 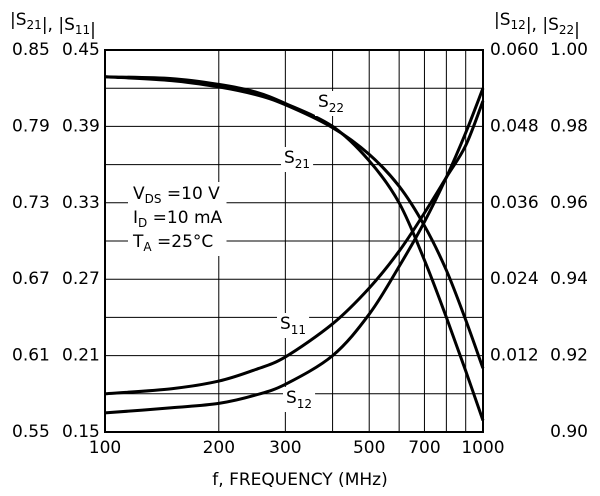 I want to click on label-s22: S22, so click(x=331, y=103).